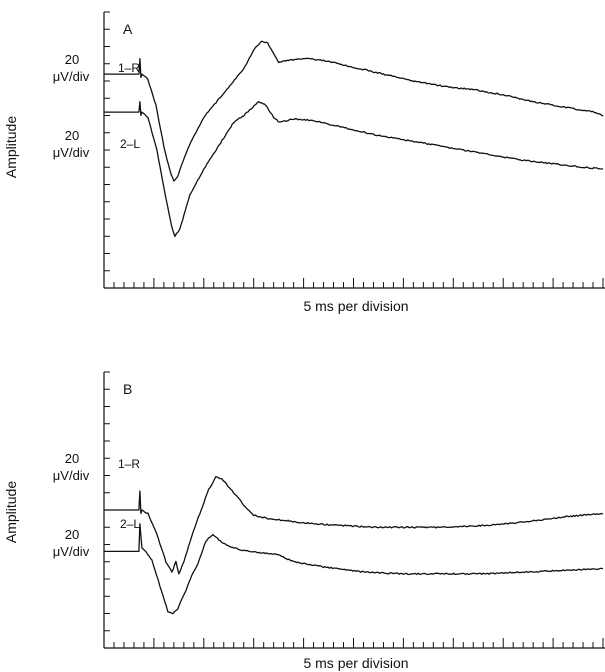  Describe the element at coordinates (354, 569) in the screenshot. I see `trace-2-line` at that location.